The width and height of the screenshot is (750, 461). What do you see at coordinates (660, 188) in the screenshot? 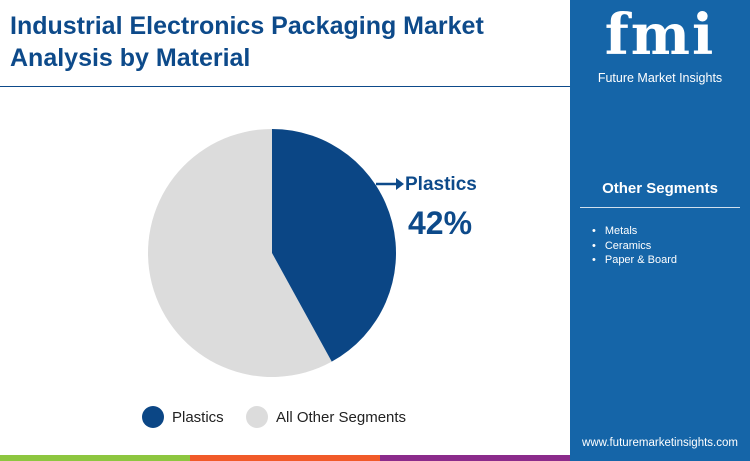
I see `other-segments-heading: Other Segments` at bounding box center [660, 188].